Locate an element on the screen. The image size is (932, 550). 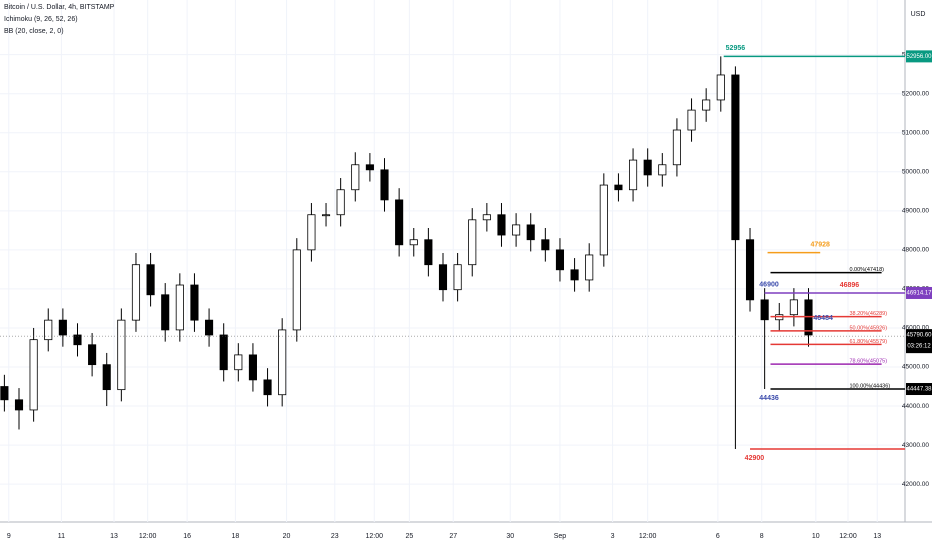
last-price-tag-bg is located at coordinates (919, 341).